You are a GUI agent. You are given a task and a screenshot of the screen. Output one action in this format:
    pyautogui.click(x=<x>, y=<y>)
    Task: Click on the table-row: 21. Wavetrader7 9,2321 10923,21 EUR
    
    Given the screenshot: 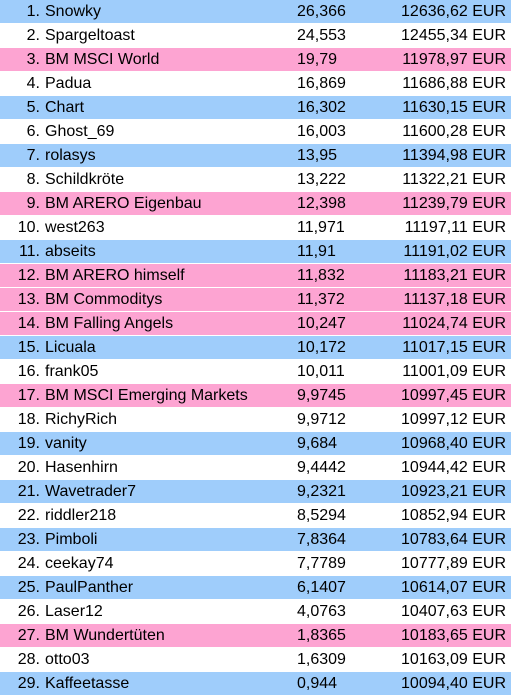 What is the action you would take?
    pyautogui.click(x=255, y=491)
    